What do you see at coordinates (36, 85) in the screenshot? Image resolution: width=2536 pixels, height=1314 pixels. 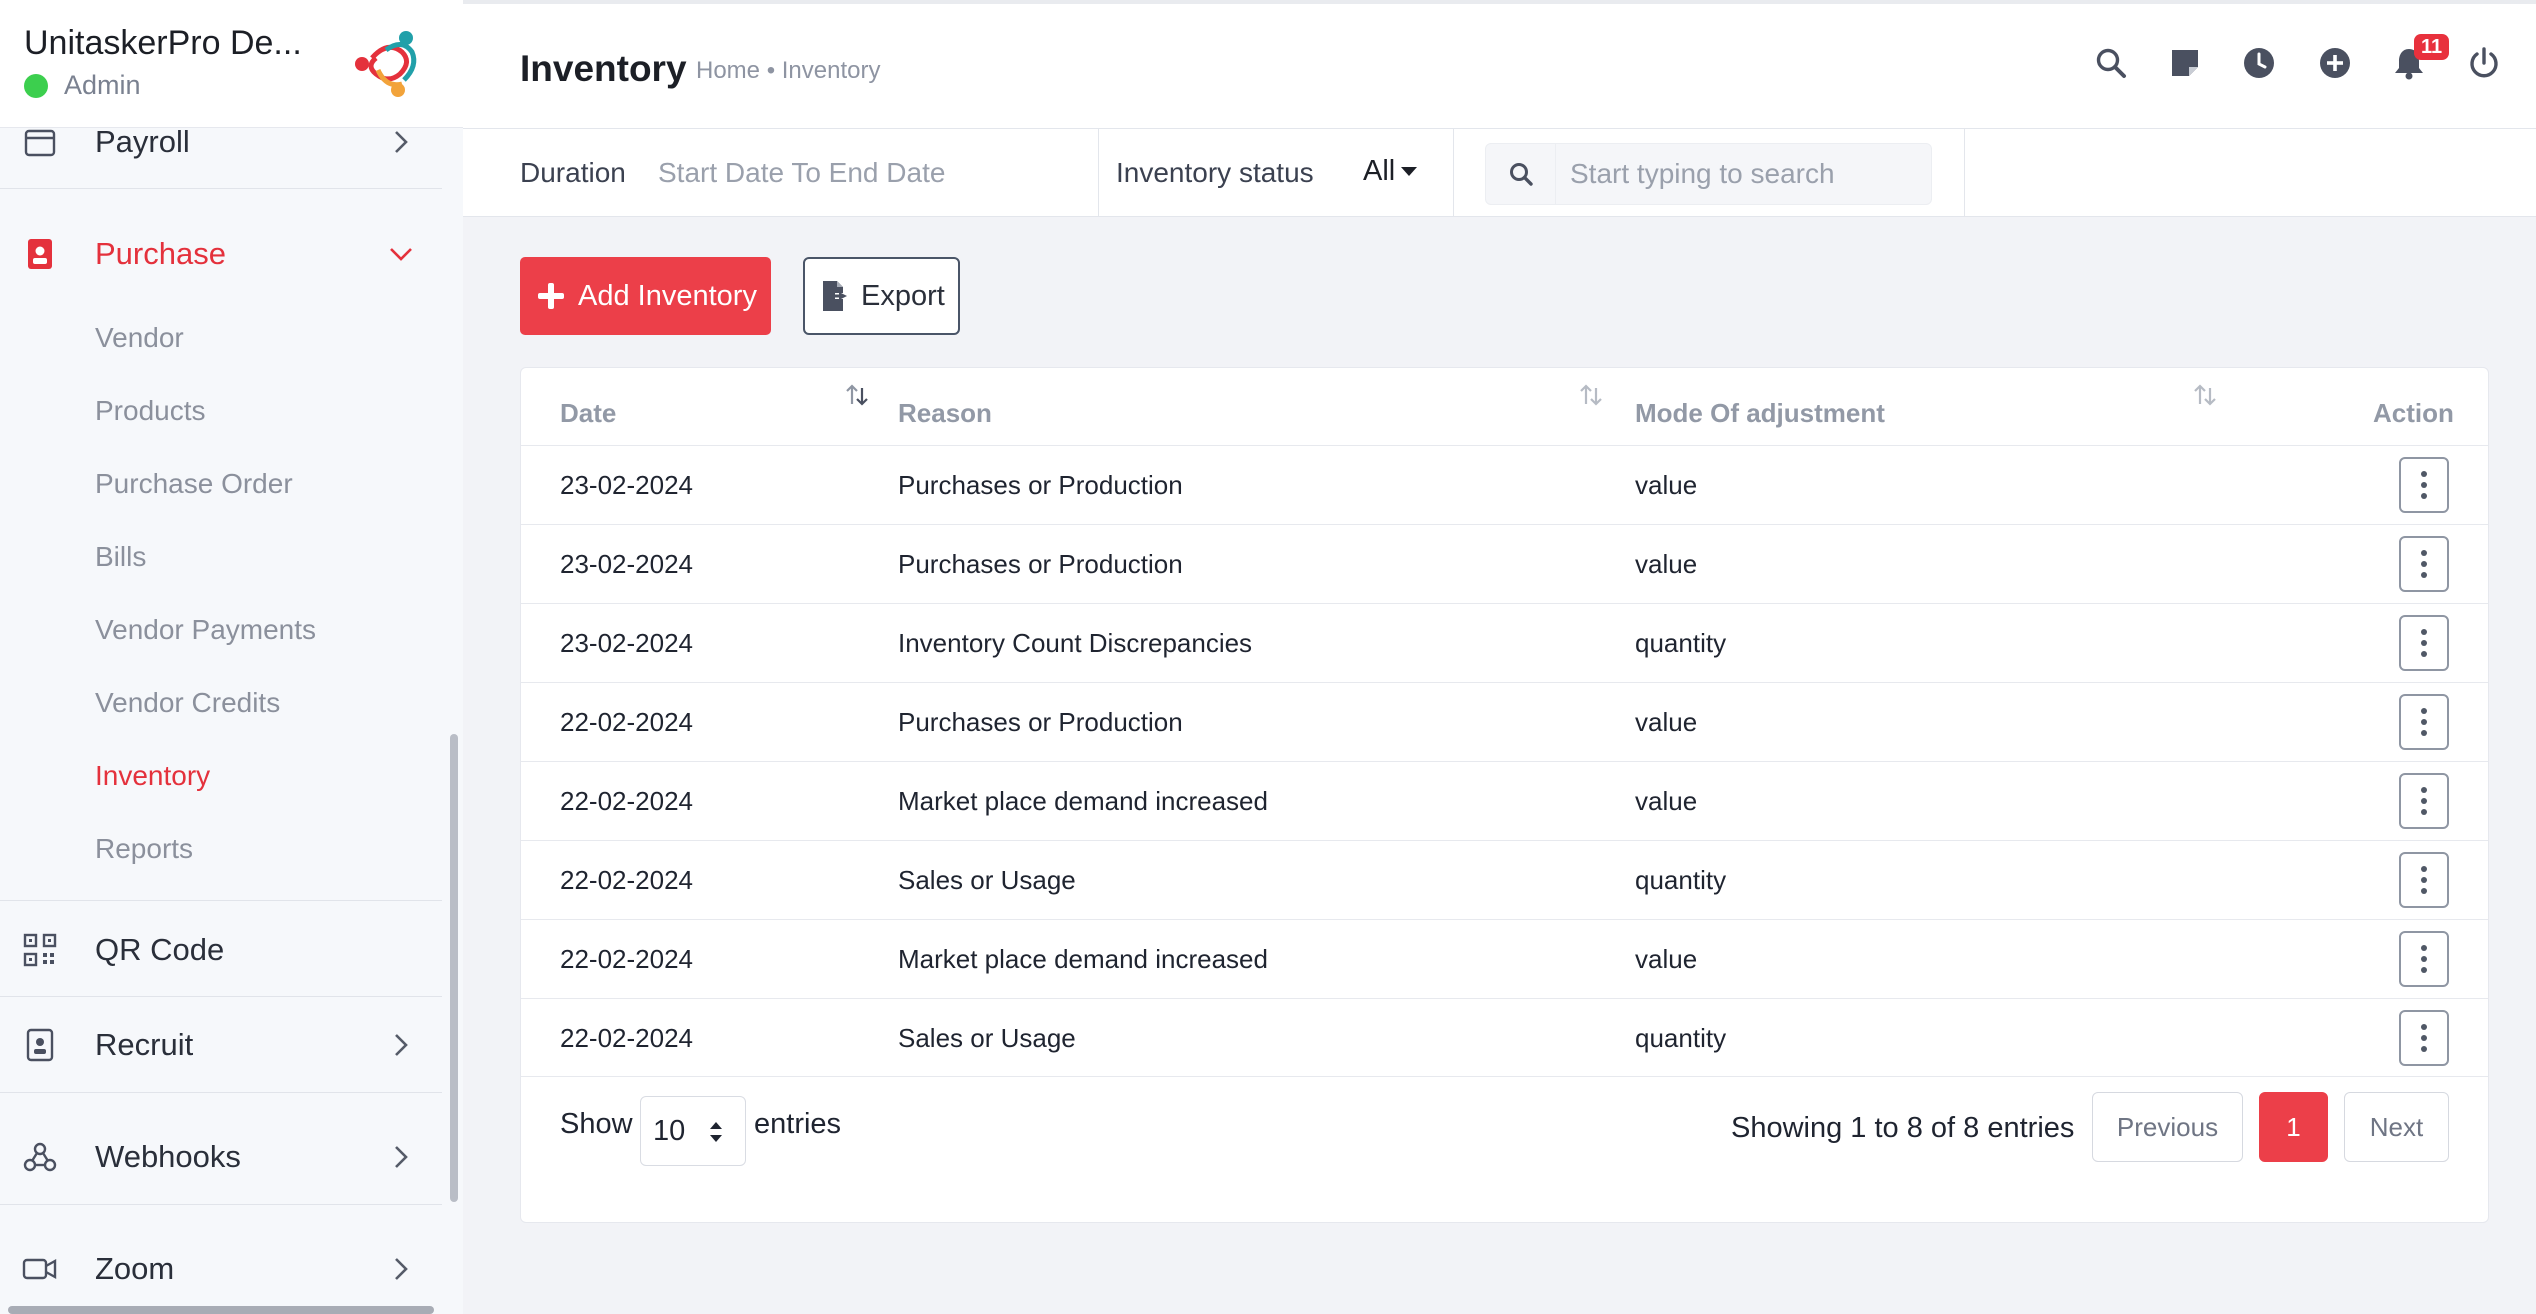 I see `online-status-dot` at bounding box center [36, 85].